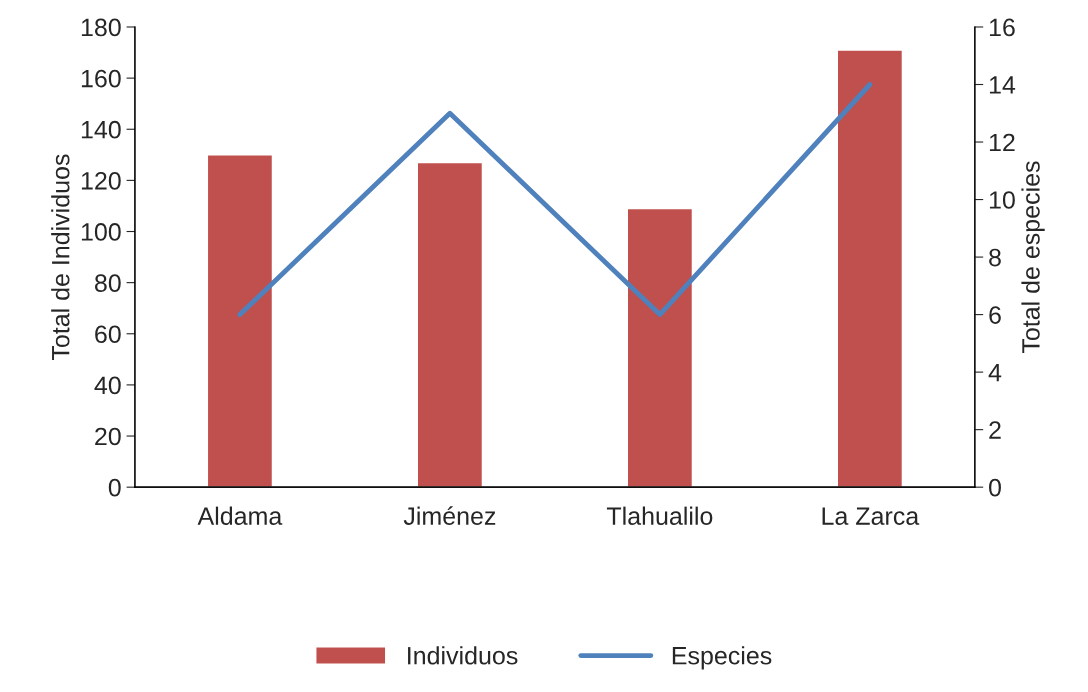  I want to click on x-tick-label: La Zarca, so click(871, 516).